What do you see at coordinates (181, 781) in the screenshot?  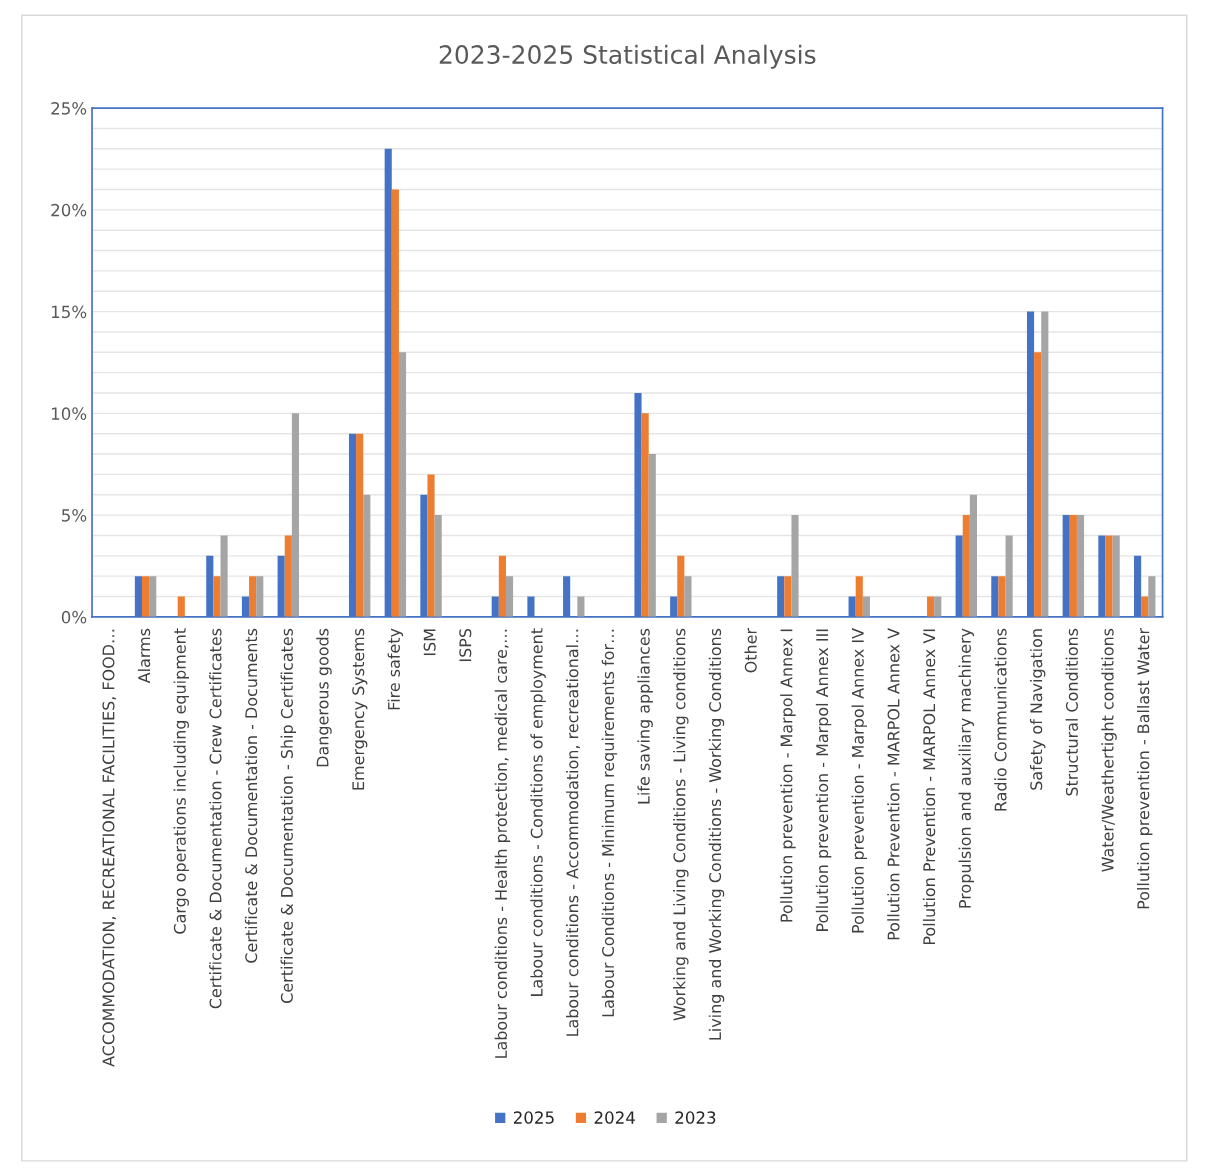 I see `x-tick-label: Cargo operations including equipment` at bounding box center [181, 781].